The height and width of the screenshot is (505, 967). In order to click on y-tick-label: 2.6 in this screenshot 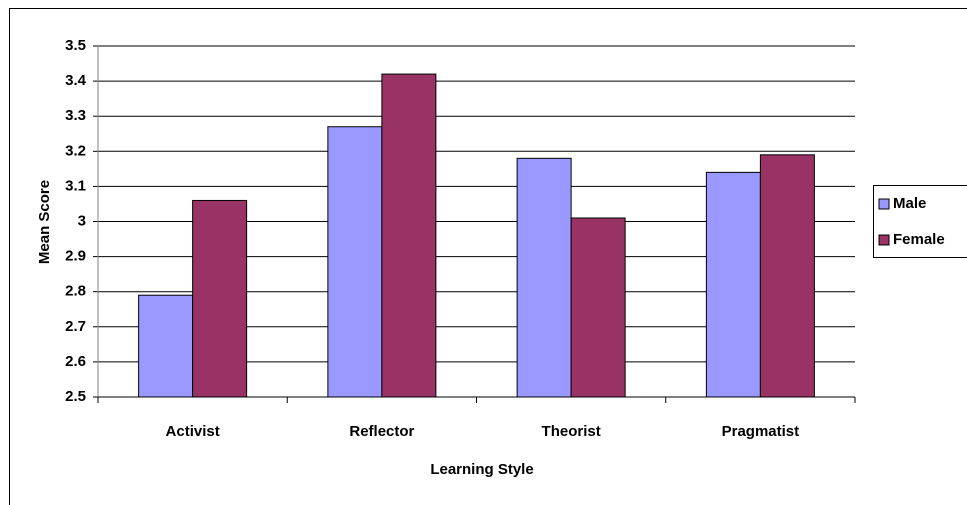, I will do `click(75, 361)`.